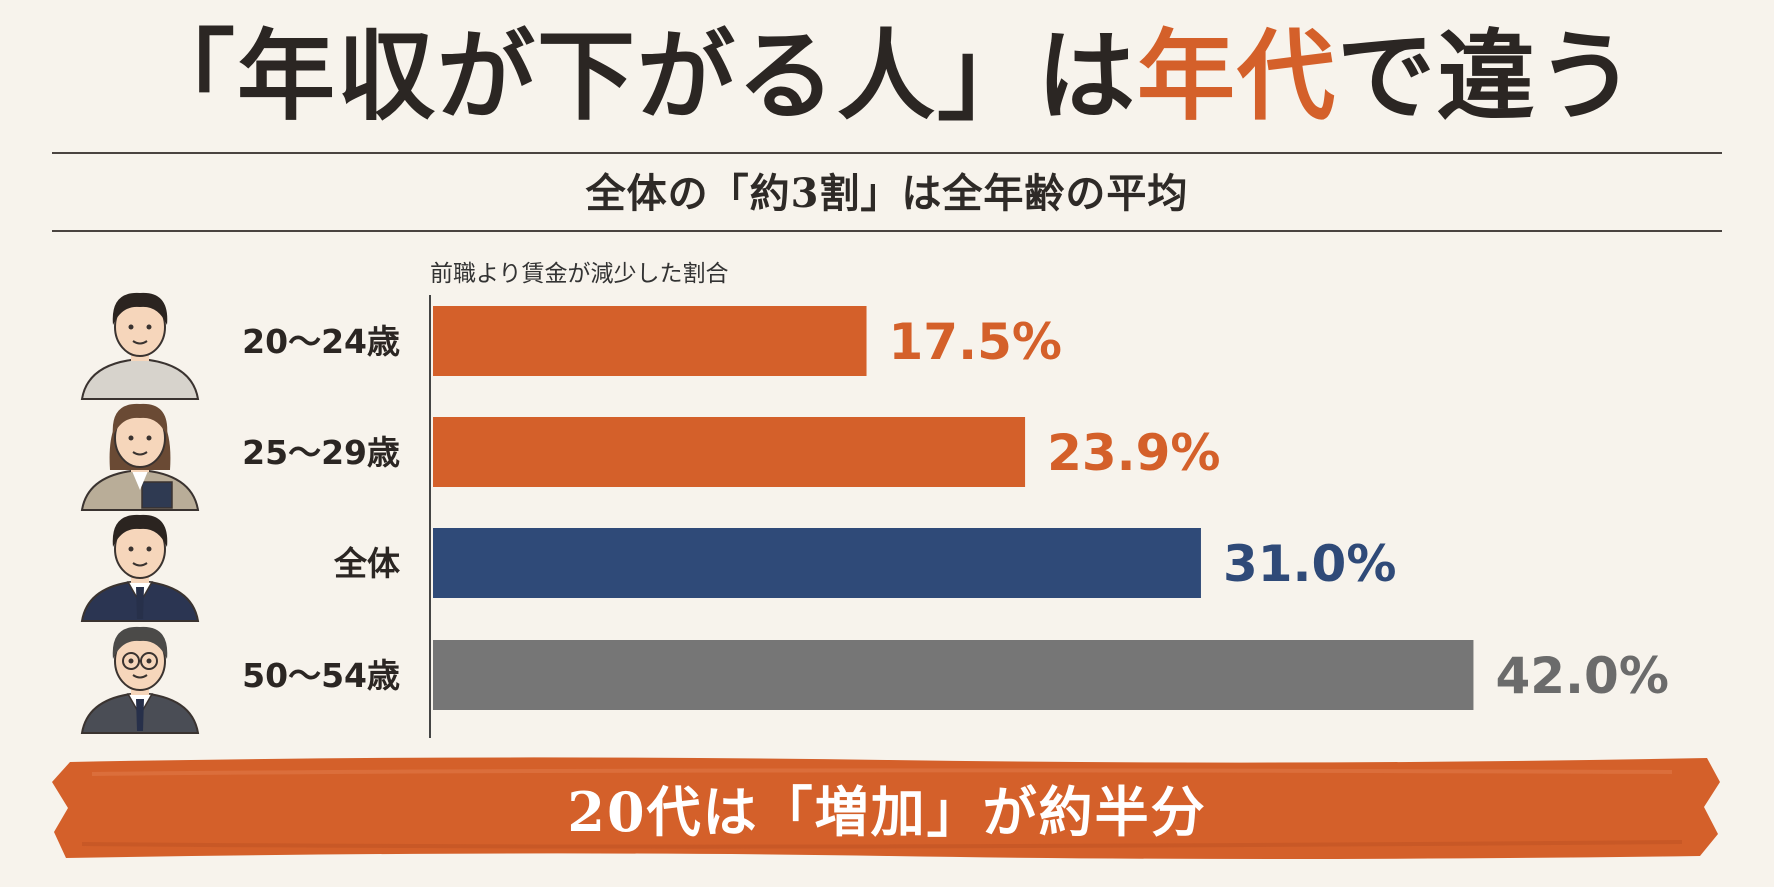 Image resolution: width=1774 pixels, height=887 pixels. I want to click on brush-stroke-background, so click(886, 808).